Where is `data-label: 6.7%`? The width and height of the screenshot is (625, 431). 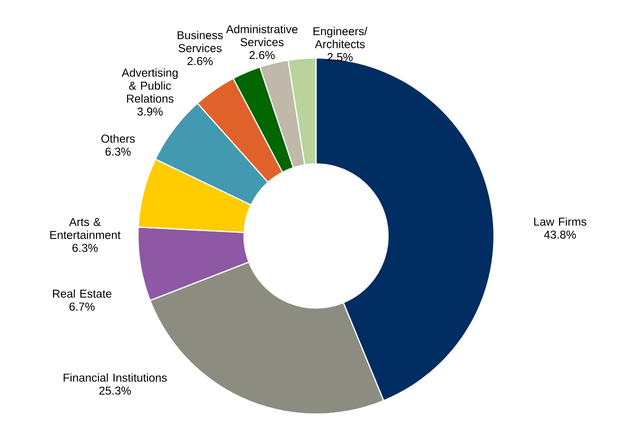 data-label: 6.7% is located at coordinates (82, 306).